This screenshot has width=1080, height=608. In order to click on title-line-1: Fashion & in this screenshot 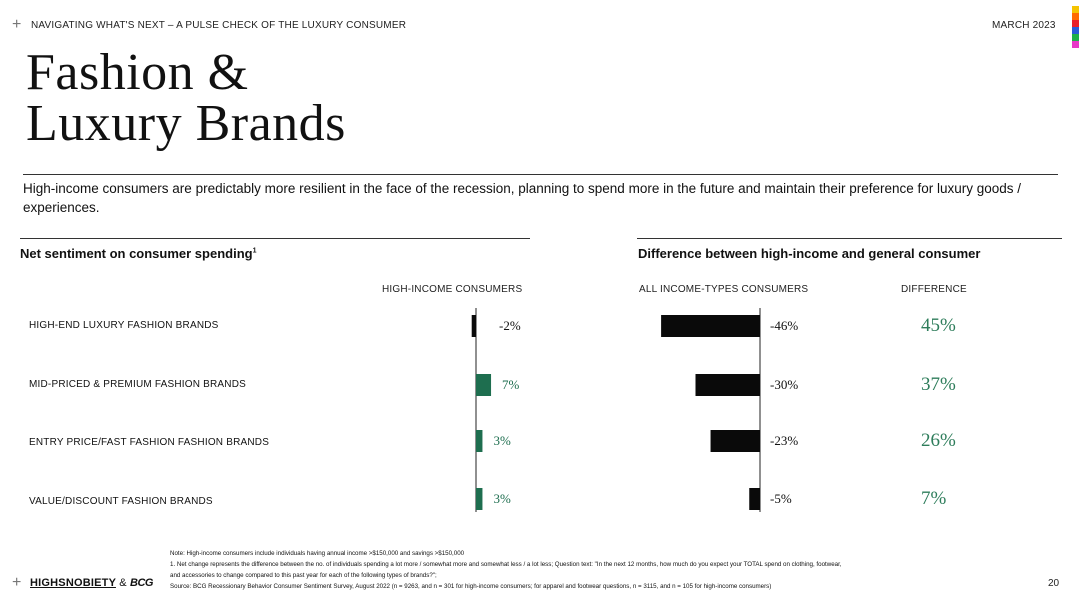, I will do `click(137, 72)`.